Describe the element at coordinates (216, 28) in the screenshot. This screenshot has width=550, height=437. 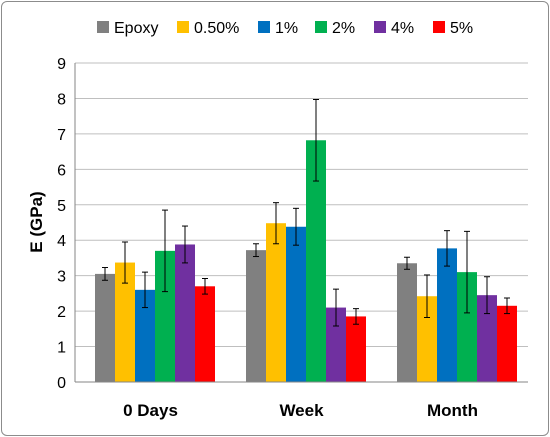
I see `legend-label: 0.50%` at that location.